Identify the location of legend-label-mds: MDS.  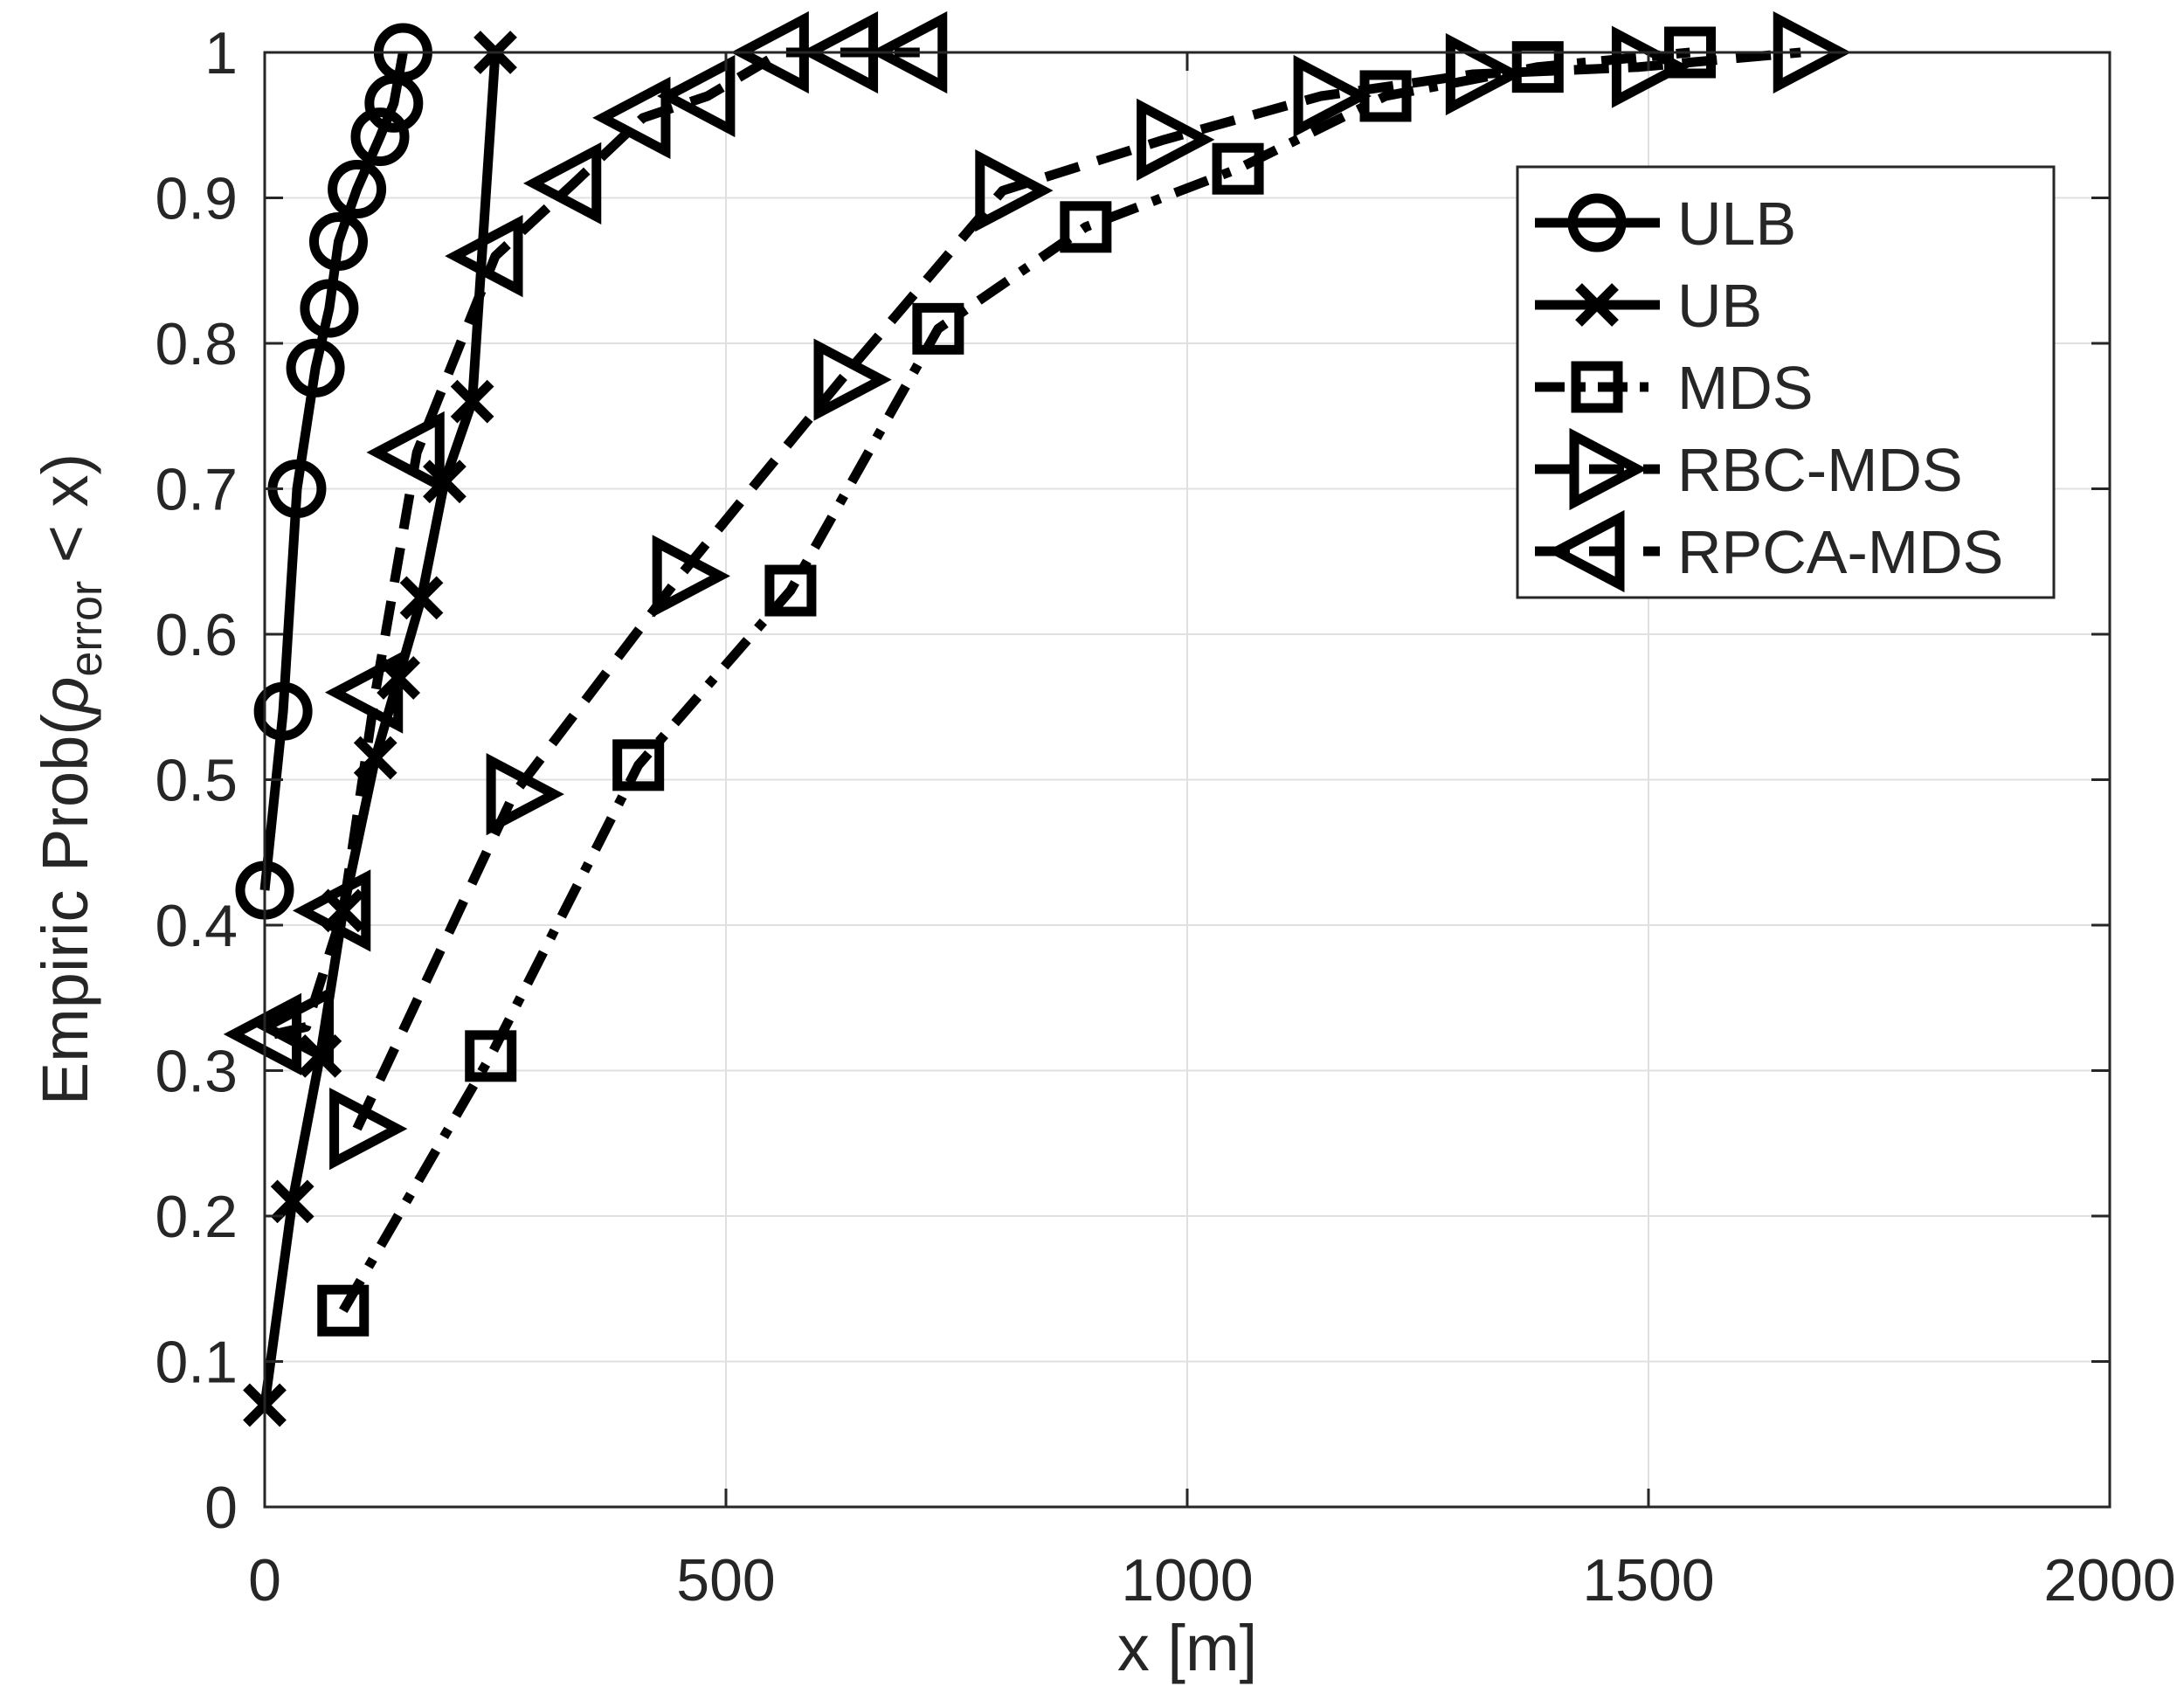
(1745, 388).